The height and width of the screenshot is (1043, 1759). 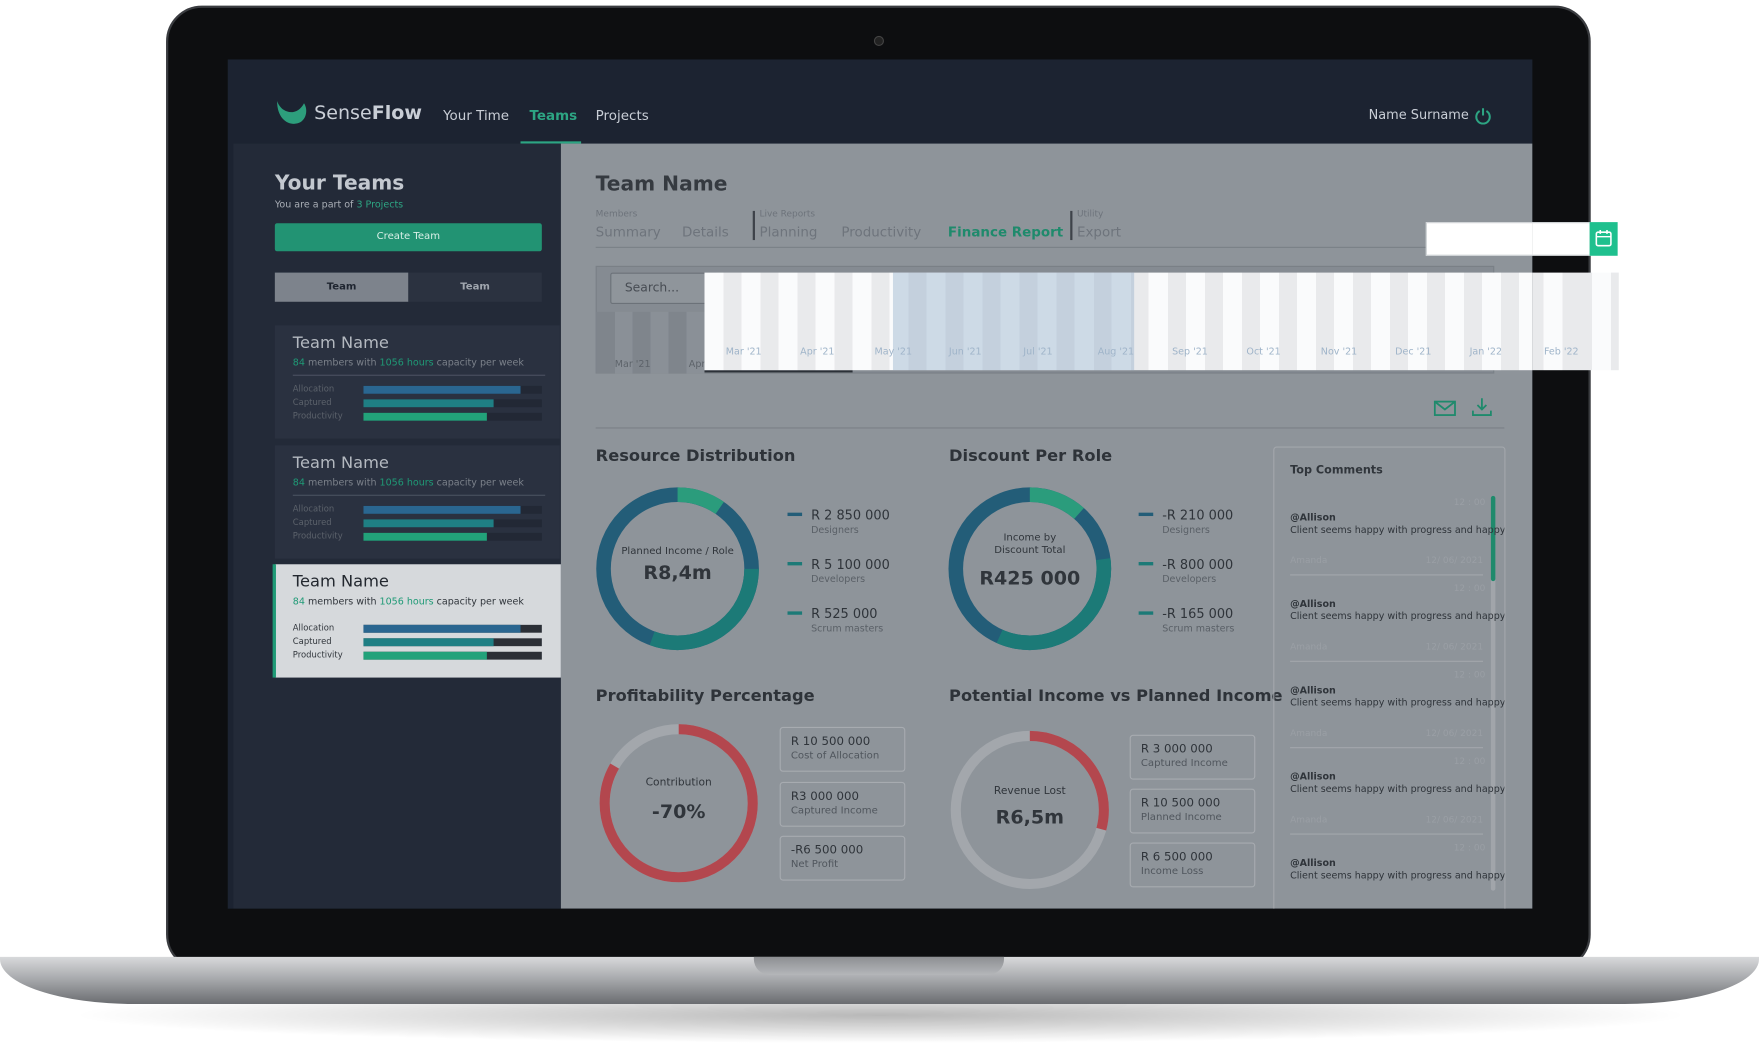 I want to click on summary-box: R 3 000 000 Captured Income, so click(x=1192, y=757).